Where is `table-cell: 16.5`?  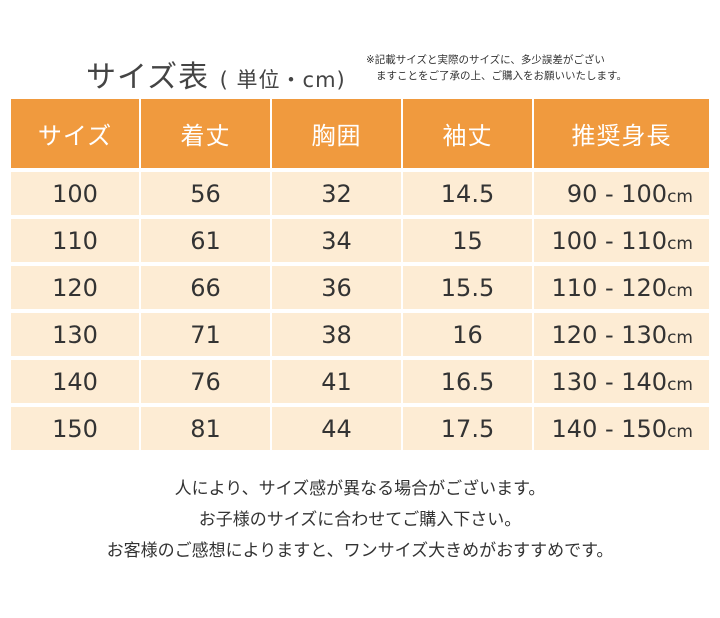 table-cell: 16.5 is located at coordinates (468, 379).